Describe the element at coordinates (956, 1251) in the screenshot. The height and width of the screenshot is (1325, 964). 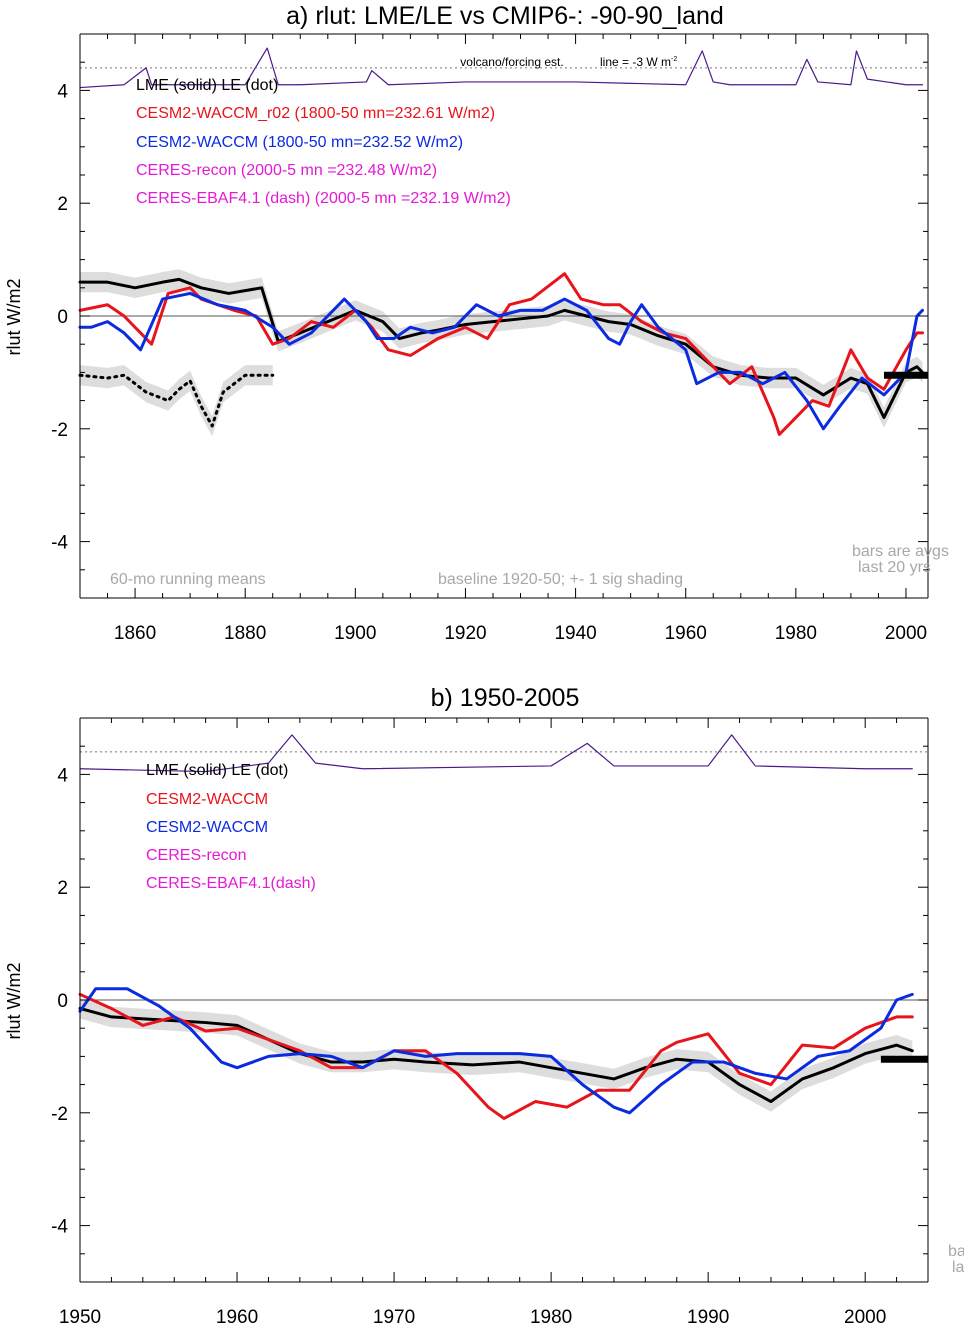
I see `note-b-bars-1: ba` at that location.